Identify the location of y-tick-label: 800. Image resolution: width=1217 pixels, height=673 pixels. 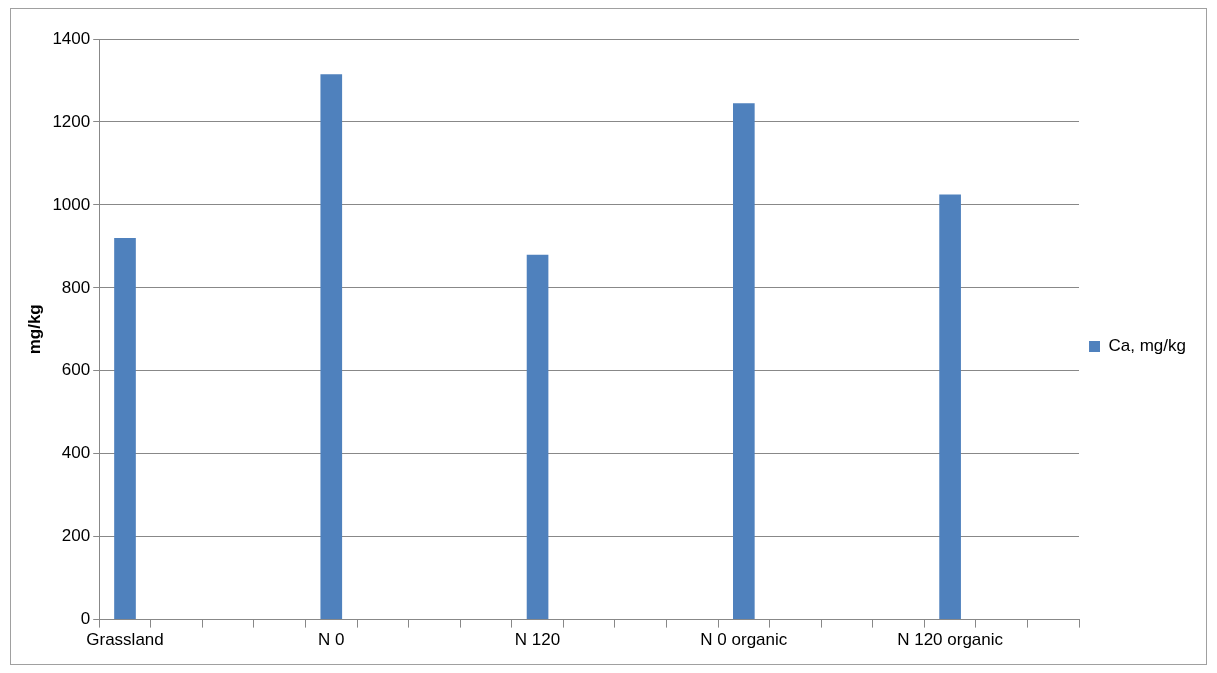
(76, 287).